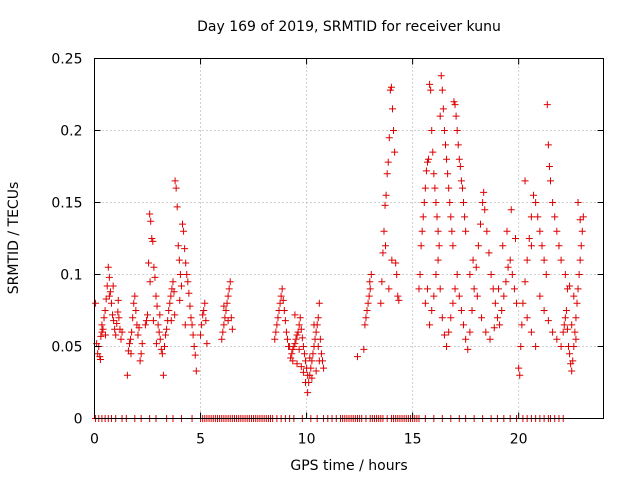 This screenshot has height=480, width=640. What do you see at coordinates (66, 348) in the screenshot?
I see `y-tick-label: 0.05` at bounding box center [66, 348].